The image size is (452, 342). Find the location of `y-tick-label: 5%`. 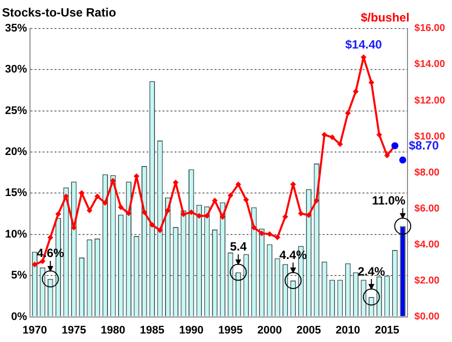

y-tick-label: 5% is located at coordinates (19, 276).